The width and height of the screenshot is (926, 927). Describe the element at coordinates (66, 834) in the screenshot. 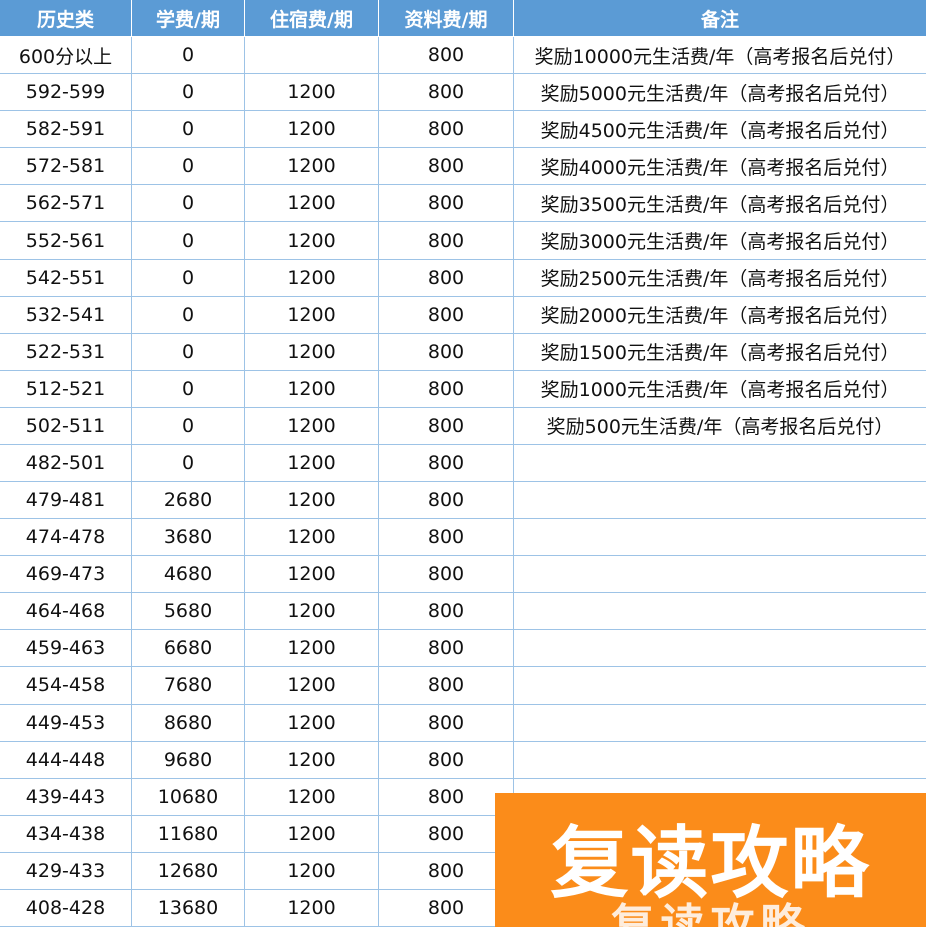

I see `table-cell: 434-438` at that location.